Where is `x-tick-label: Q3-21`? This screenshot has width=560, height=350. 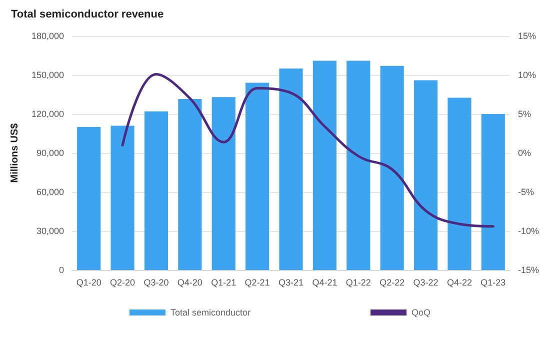 x-tick-label: Q3-21 is located at coordinates (291, 283).